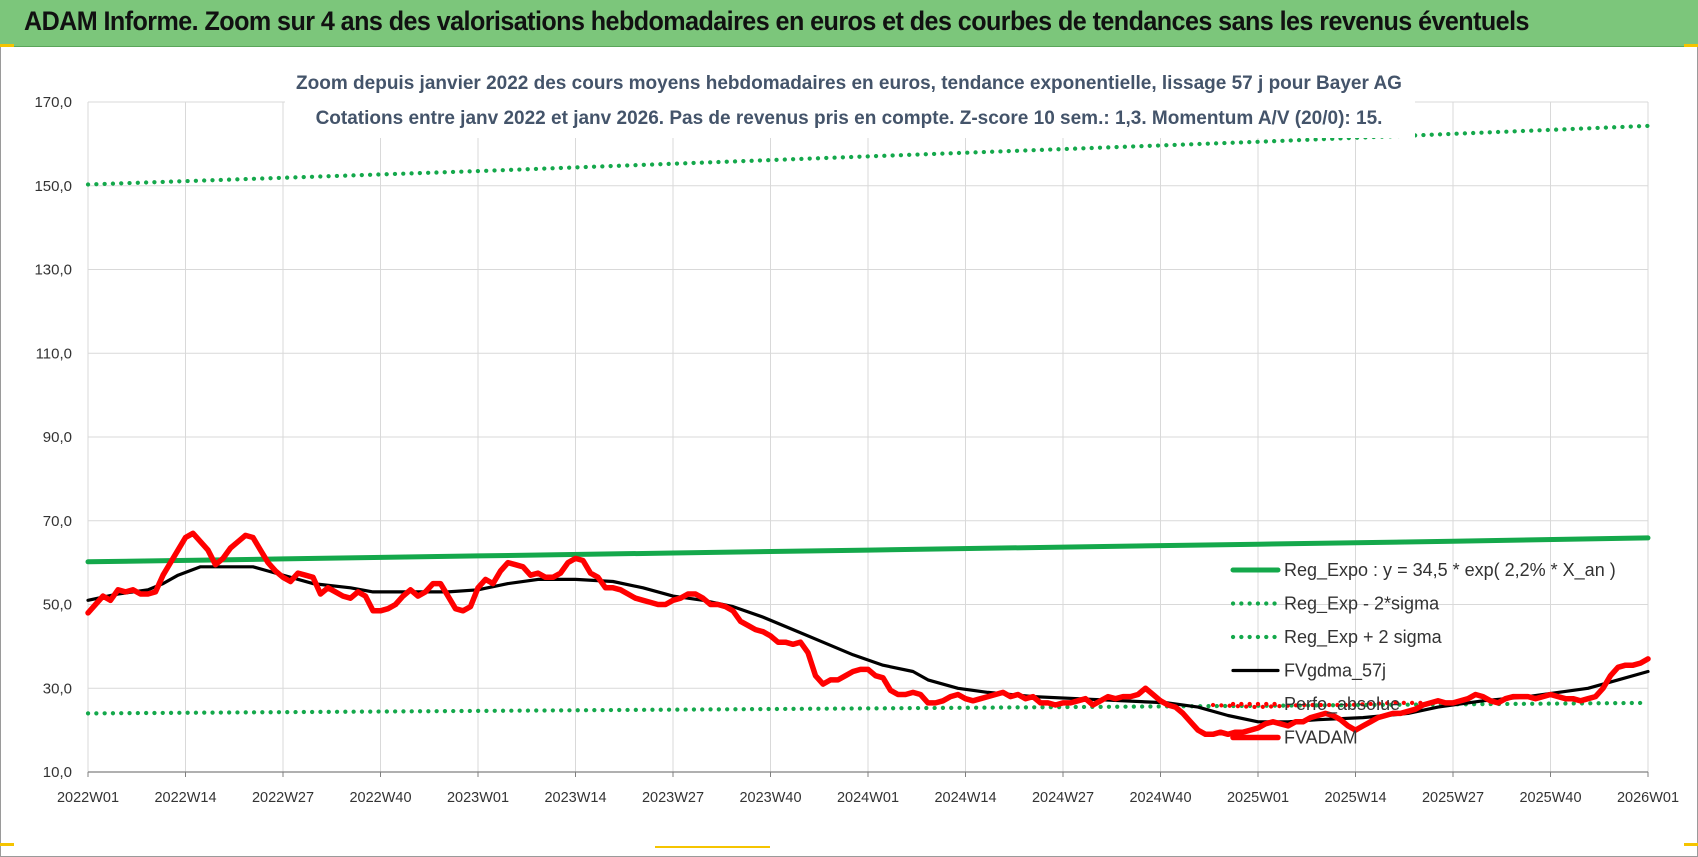  What do you see at coordinates (1362, 604) in the screenshot?
I see `legend-label: Reg_Exp - 2*sigma` at bounding box center [1362, 604].